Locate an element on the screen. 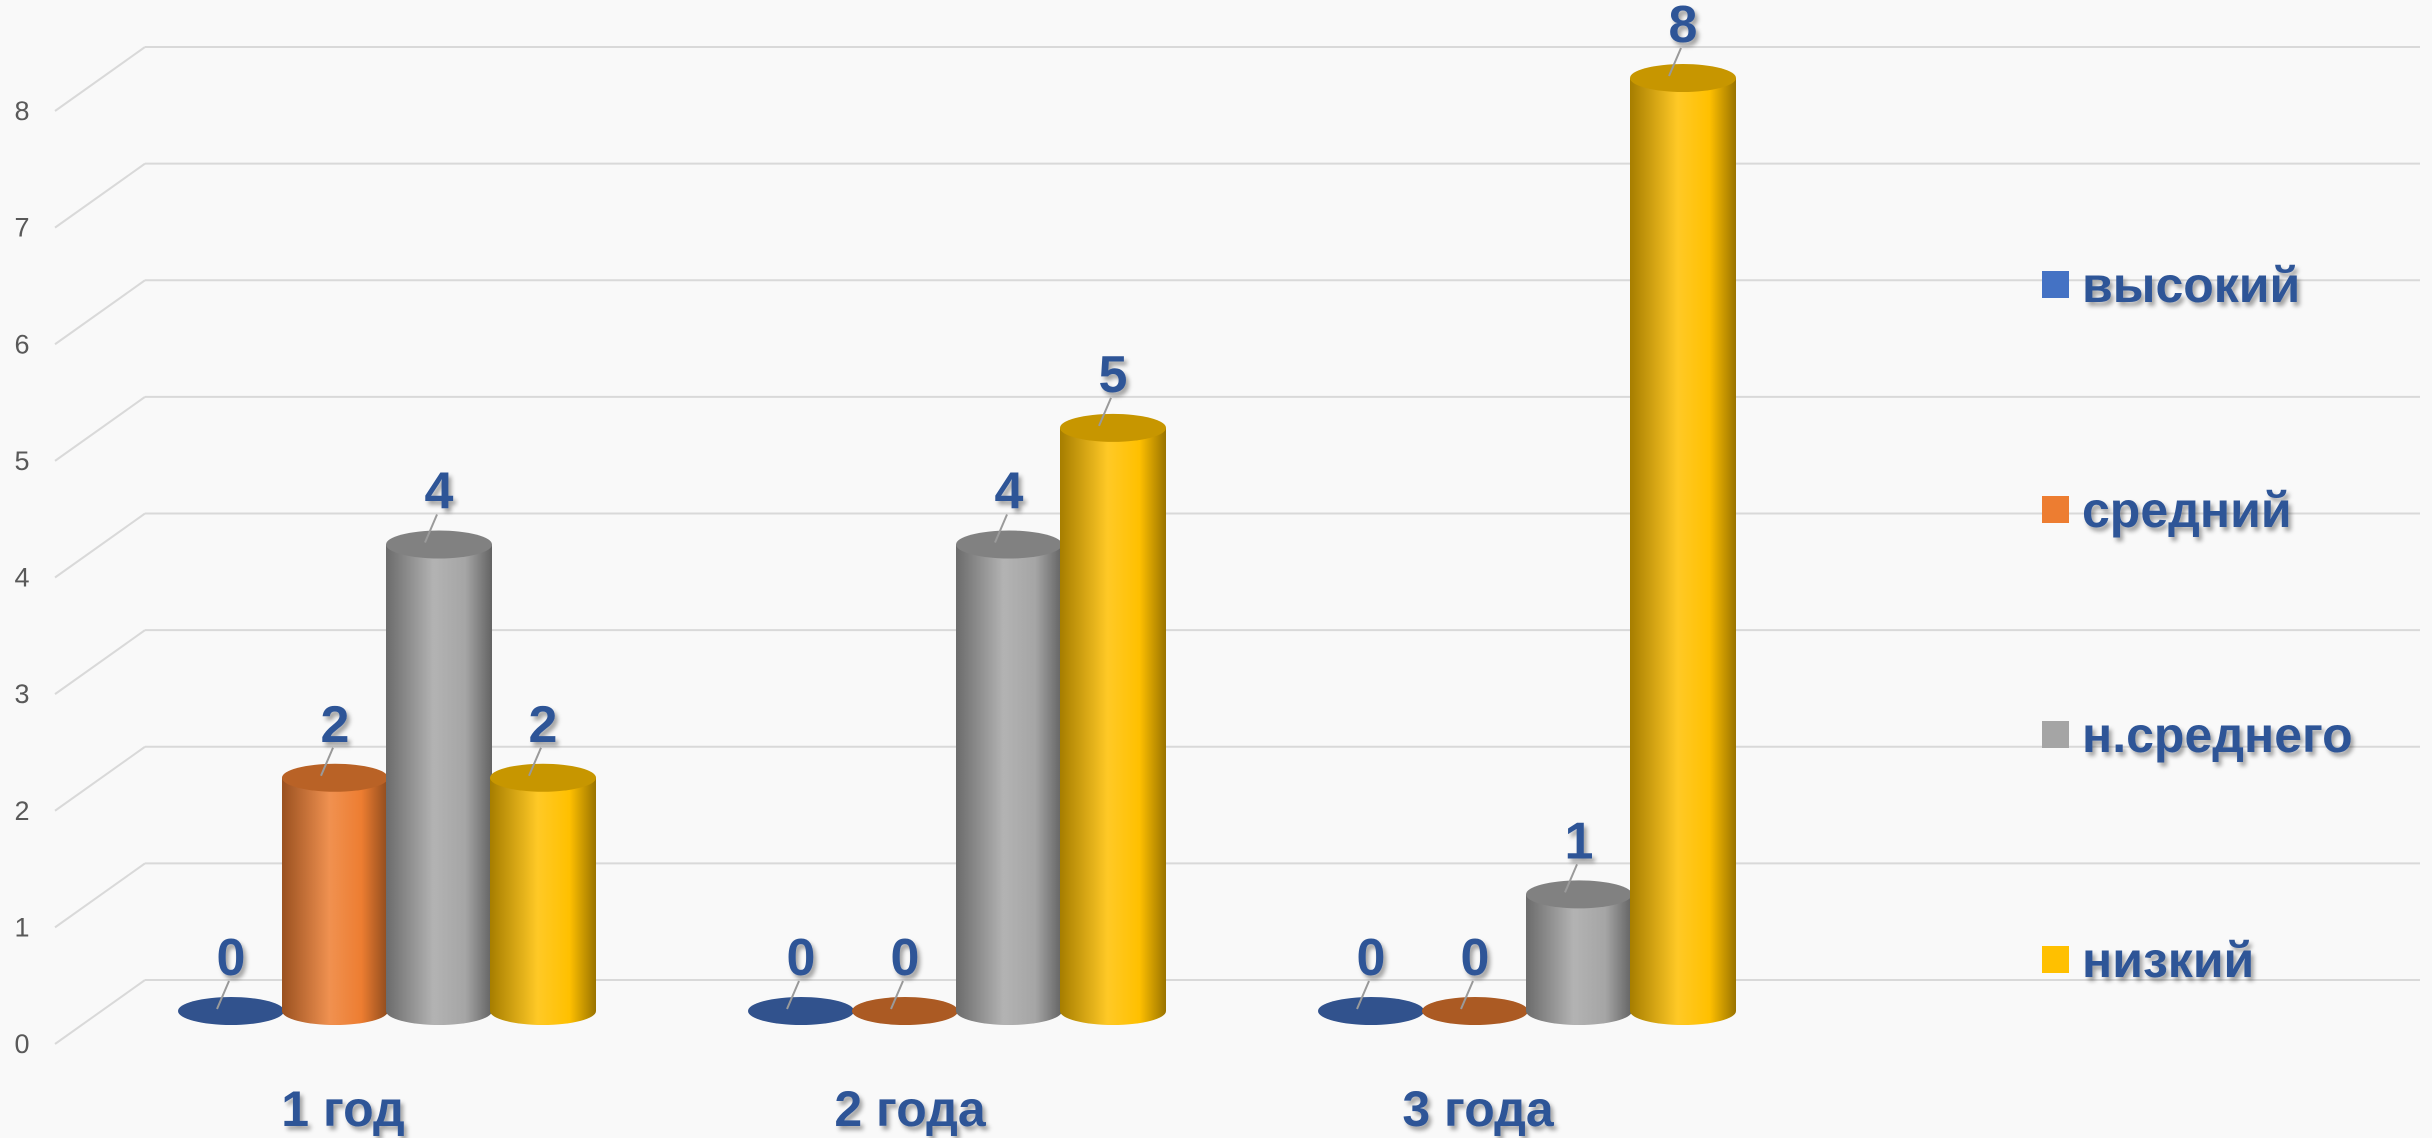 The height and width of the screenshot is (1138, 2432). y-tick-label: 5 is located at coordinates (21, 461).